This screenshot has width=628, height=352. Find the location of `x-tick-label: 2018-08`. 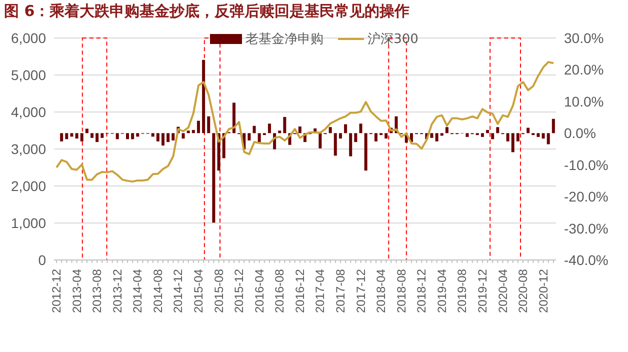

x-tick-label: 2018-08 is located at coordinates (401, 291).